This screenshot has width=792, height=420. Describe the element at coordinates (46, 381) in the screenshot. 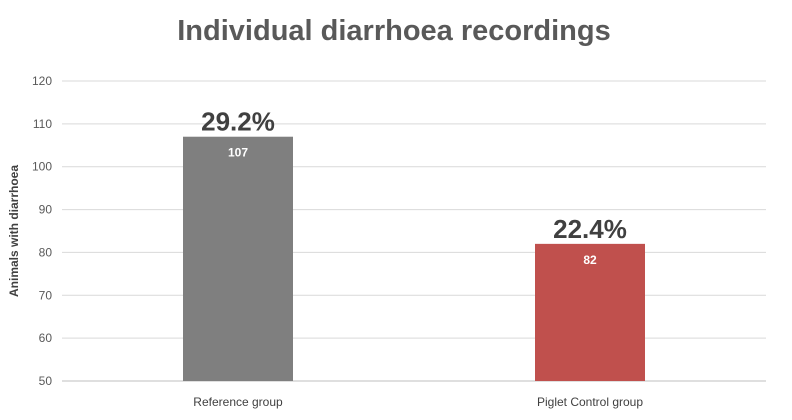

I see `y-tick-label: 50` at that location.